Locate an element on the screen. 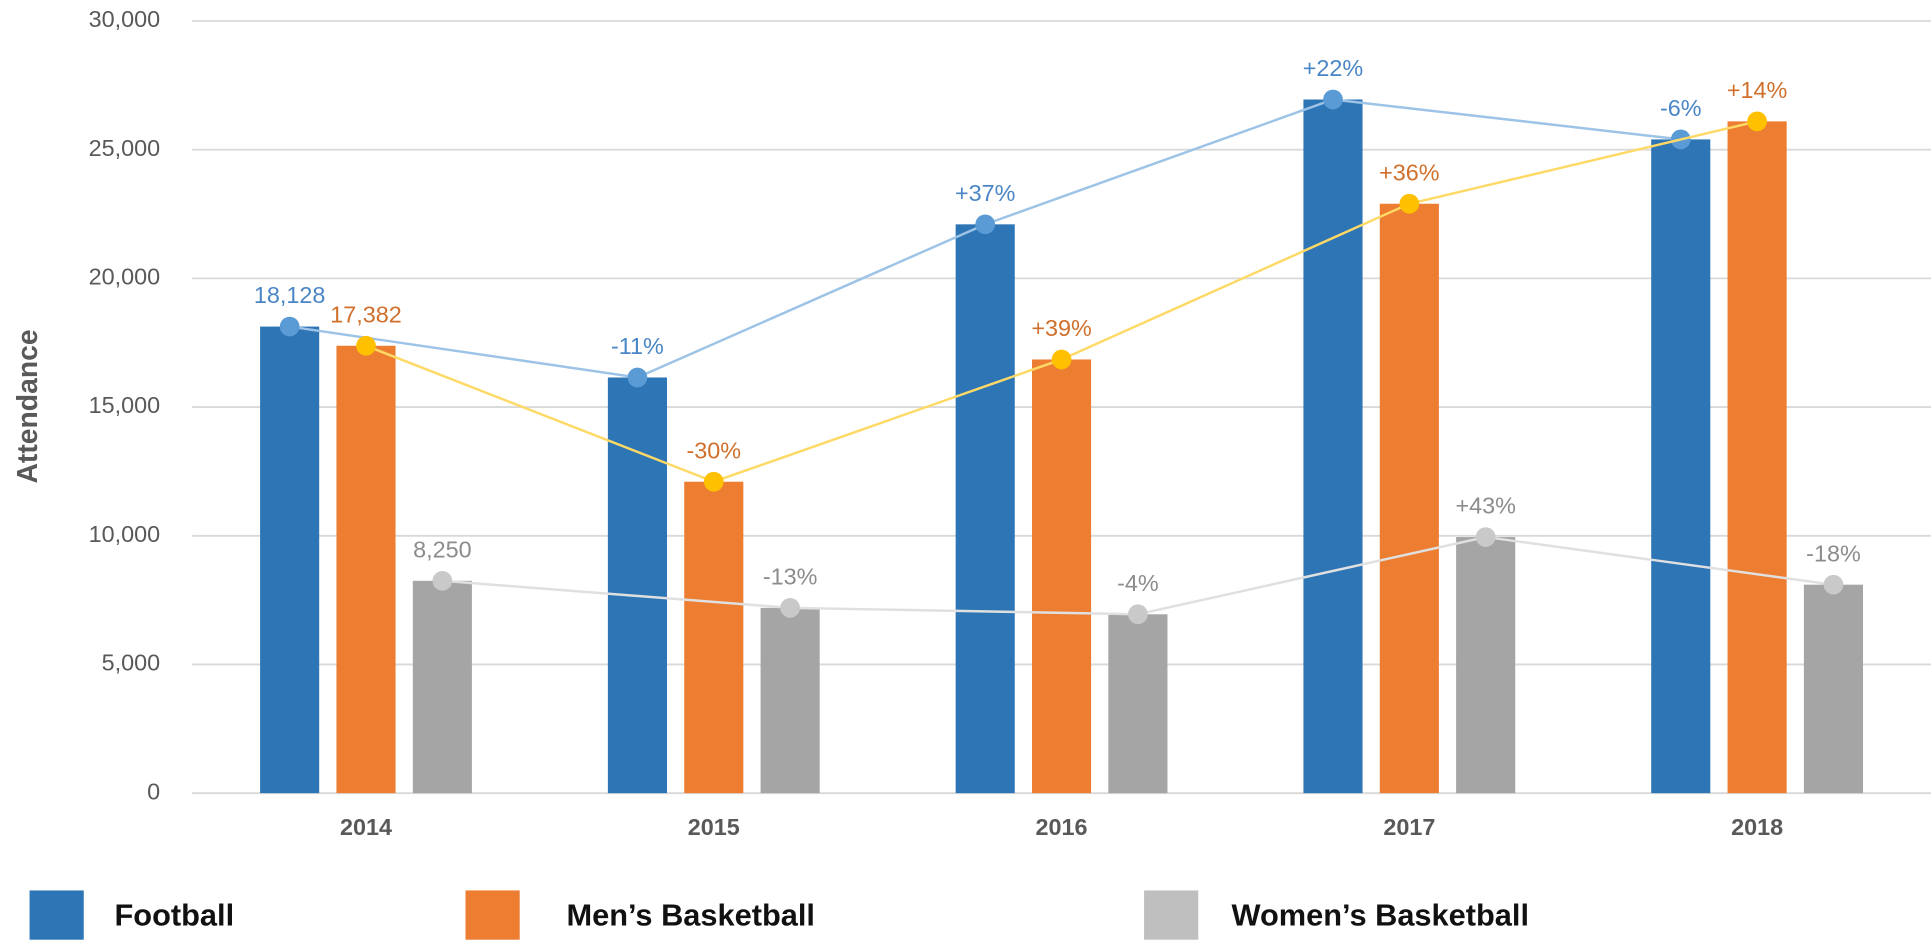 The height and width of the screenshot is (941, 1931). y-tick-label: 15,000 is located at coordinates (124, 405).